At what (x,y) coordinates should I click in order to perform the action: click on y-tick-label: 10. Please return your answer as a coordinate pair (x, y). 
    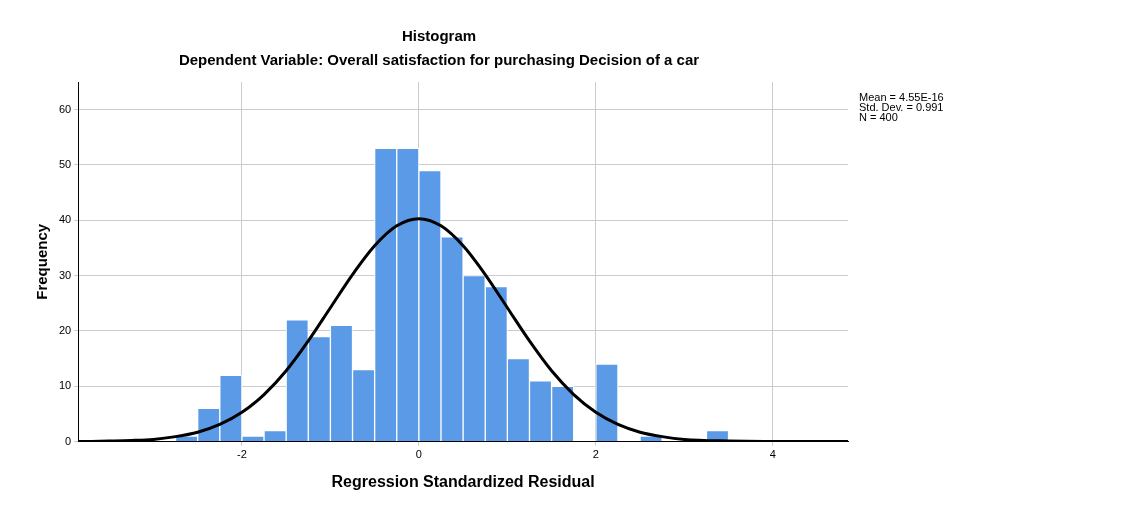
    Looking at the image, I should click on (65, 385).